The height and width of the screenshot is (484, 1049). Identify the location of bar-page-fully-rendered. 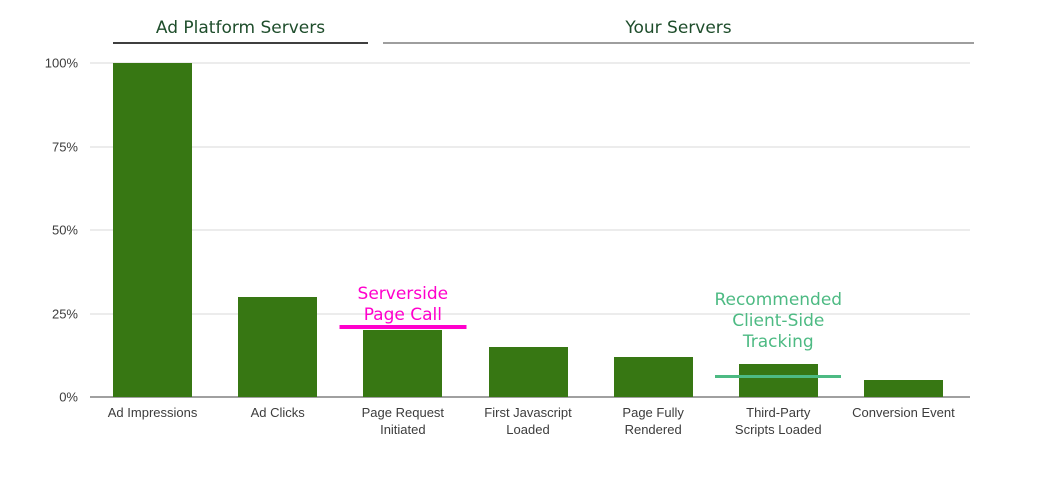
(653, 376).